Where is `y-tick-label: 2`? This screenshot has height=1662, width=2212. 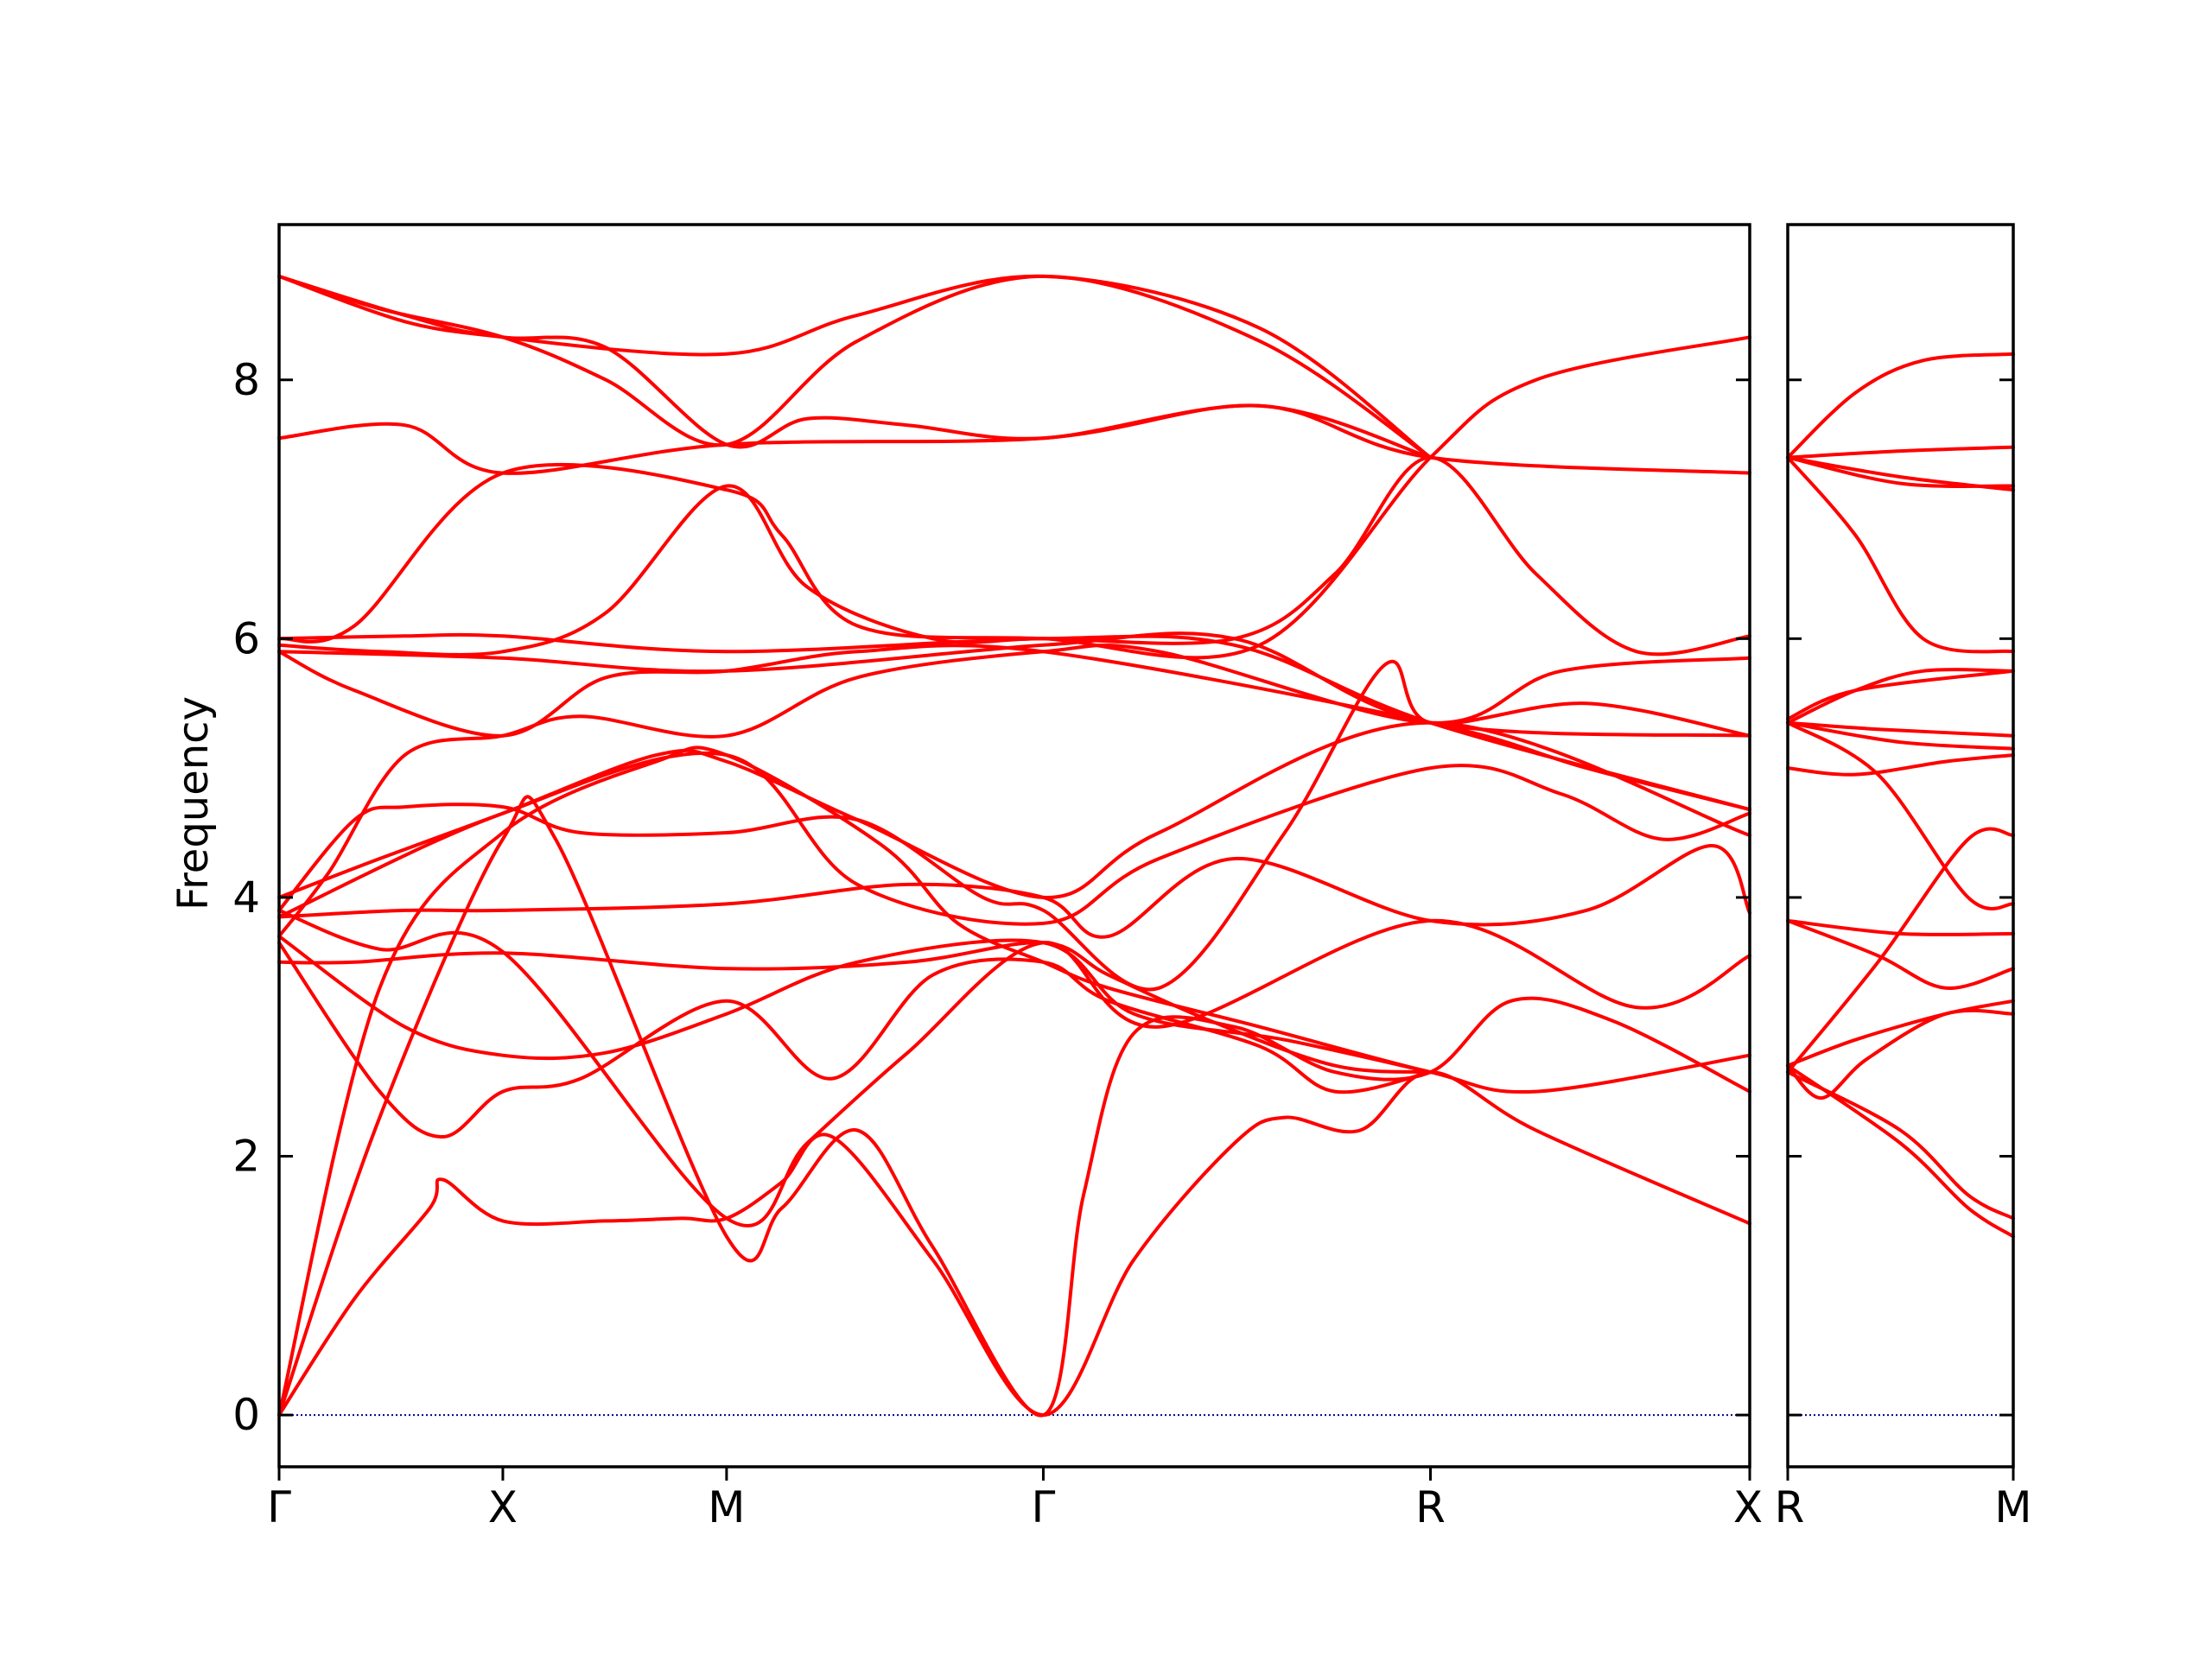
y-tick-label: 2 is located at coordinates (246, 1157).